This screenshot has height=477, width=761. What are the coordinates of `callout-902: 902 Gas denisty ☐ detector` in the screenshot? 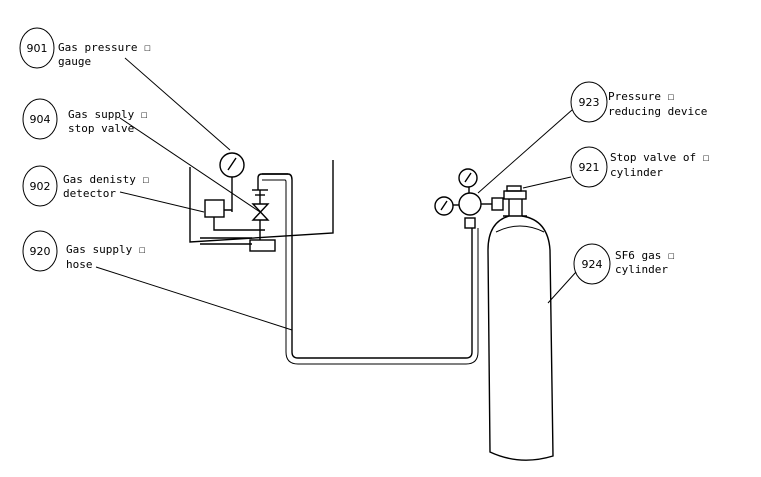 It's located at (85, 186).